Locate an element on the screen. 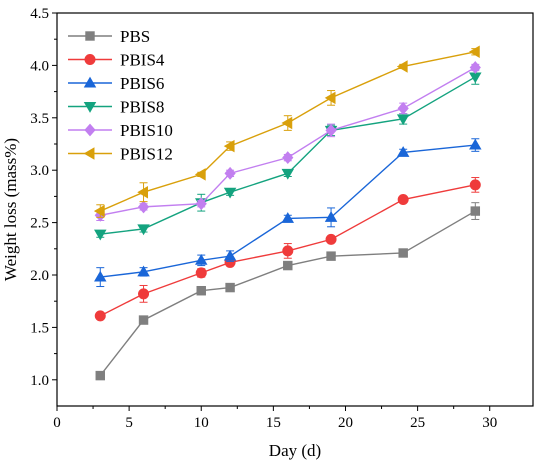 The width and height of the screenshot is (550, 466). y-tick-label: 2.0 is located at coordinates (39, 276).